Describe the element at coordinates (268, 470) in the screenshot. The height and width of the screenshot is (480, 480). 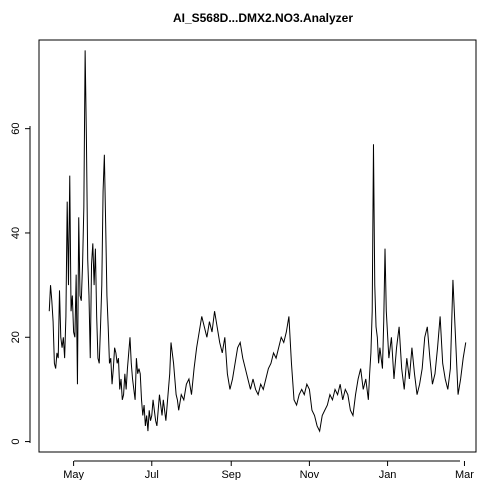
I see `x-axis-ticks: May Jul Sep Nov Jan Mar` at that location.